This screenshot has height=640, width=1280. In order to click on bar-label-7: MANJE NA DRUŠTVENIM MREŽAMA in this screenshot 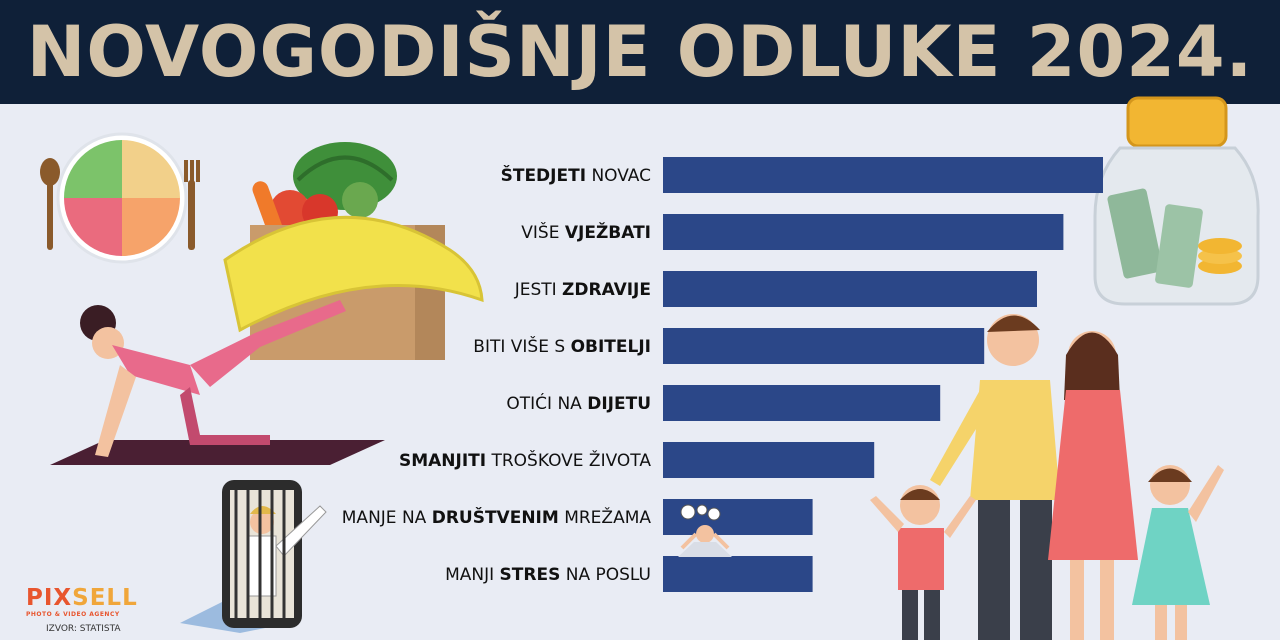, I will do `click(497, 517)`.